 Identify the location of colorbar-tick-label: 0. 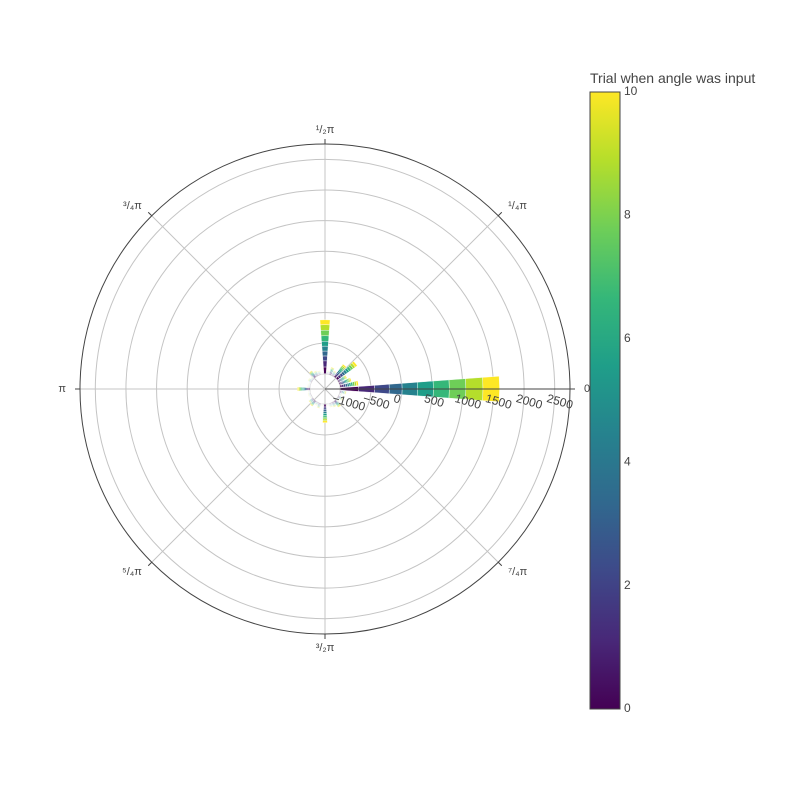
(627, 708).